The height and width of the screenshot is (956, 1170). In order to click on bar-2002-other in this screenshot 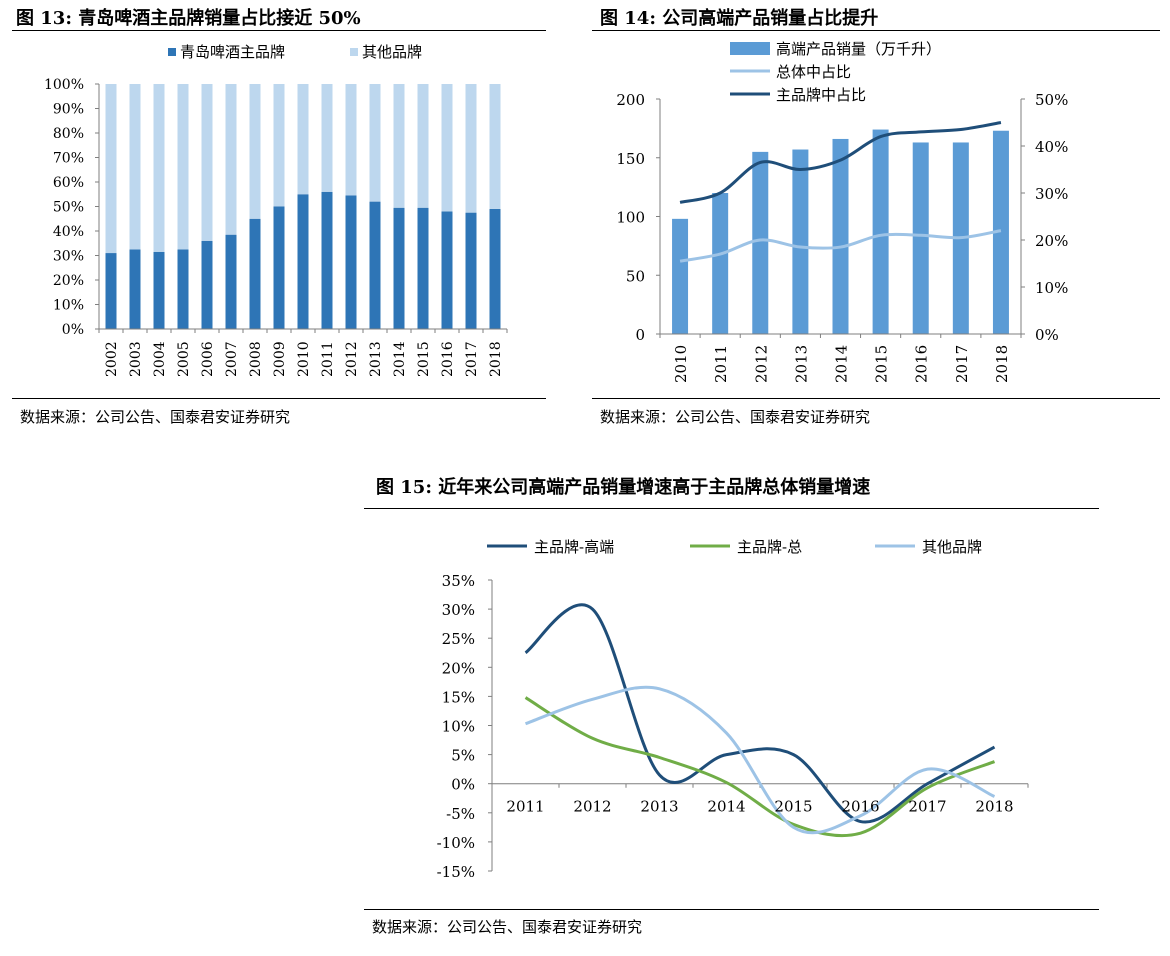, I will do `click(111, 169)`.